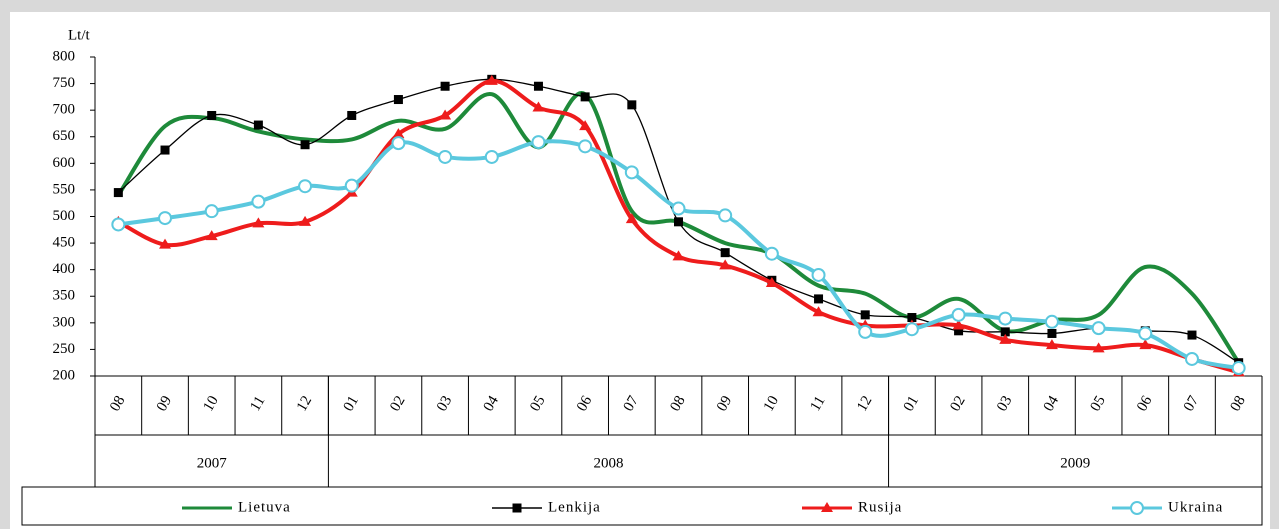 This screenshot has width=1279, height=529. Describe the element at coordinates (264, 507) in the screenshot. I see `legend-label: Lietuva` at that location.